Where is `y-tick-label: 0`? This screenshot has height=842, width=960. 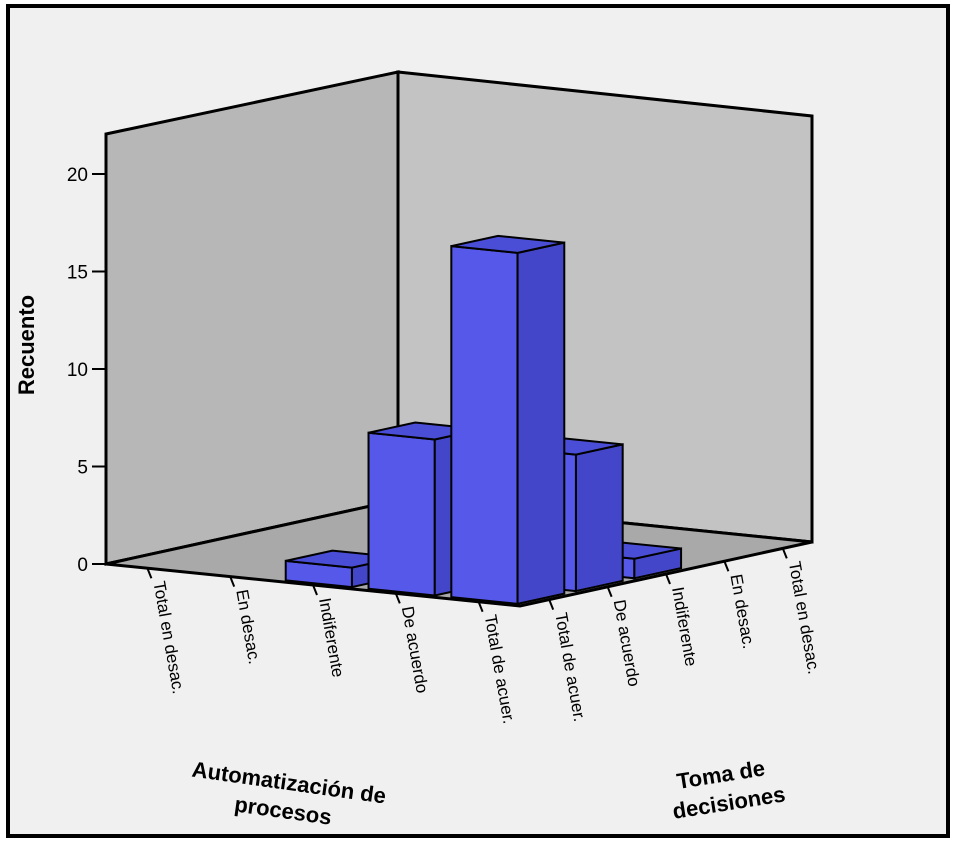 y-tick-label: 0 is located at coordinates (82, 565).